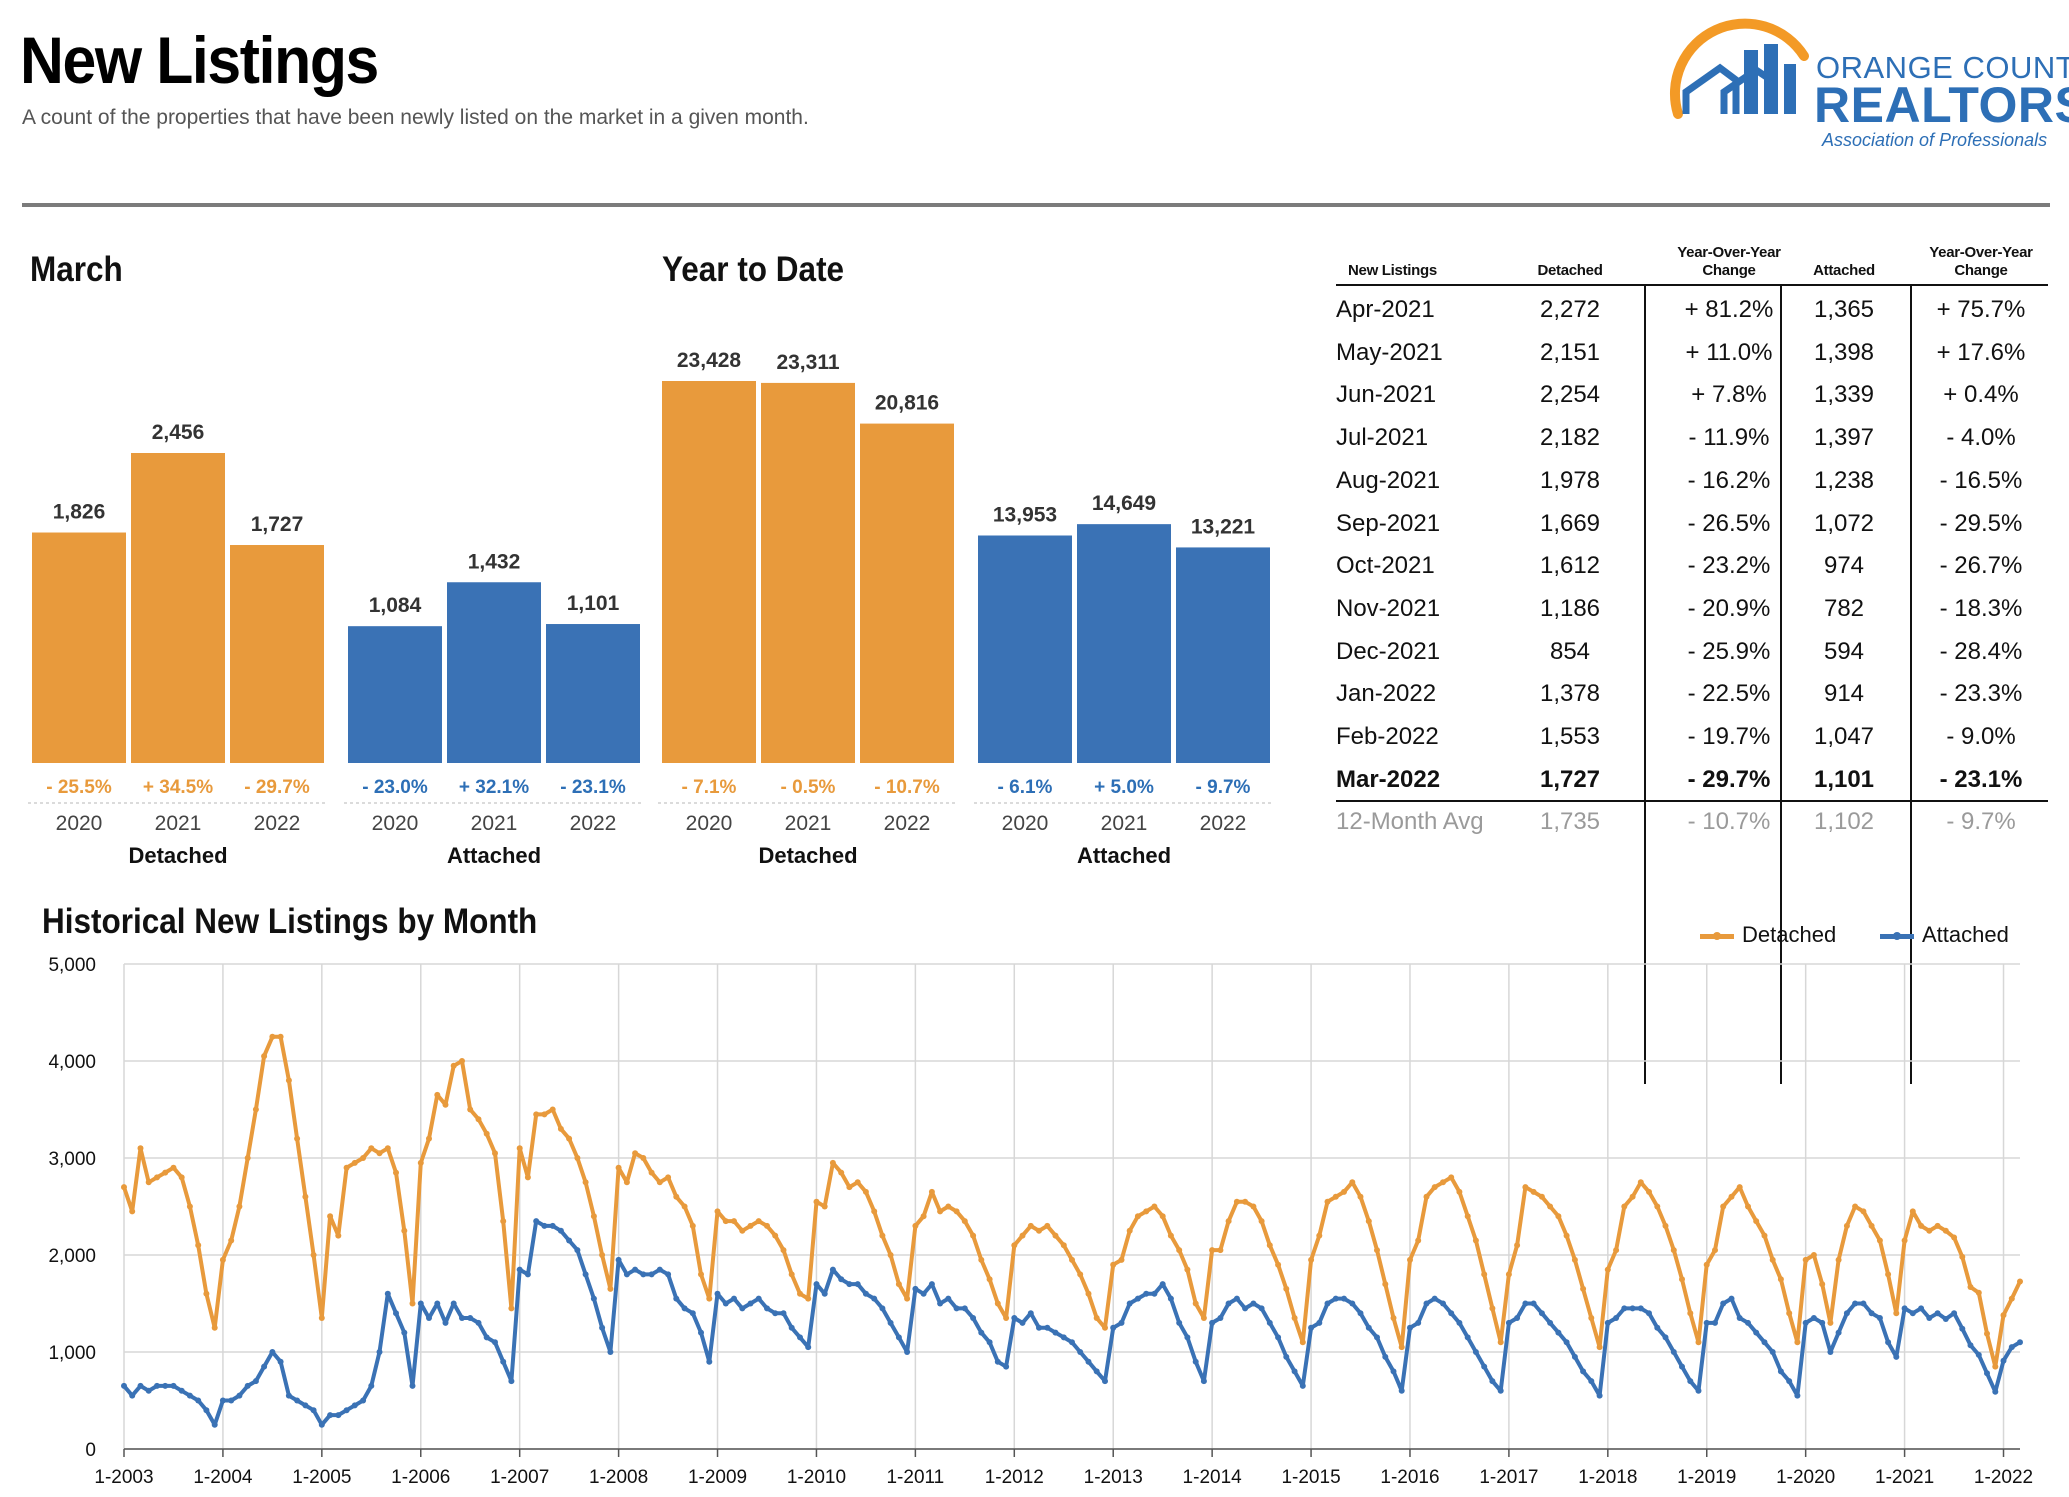 The image size is (2069, 1497). What do you see at coordinates (1805, 1477) in the screenshot?
I see `x-tick-label: 1-2020` at bounding box center [1805, 1477].